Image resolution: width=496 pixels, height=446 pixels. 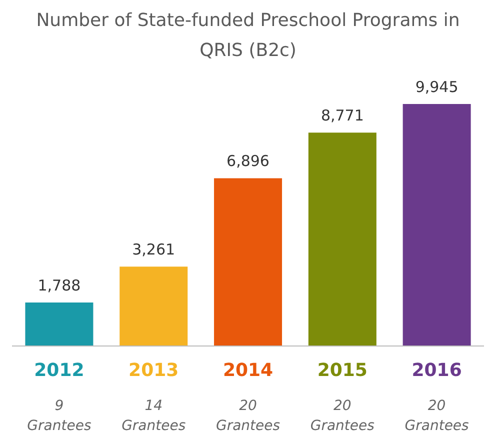 What do you see at coordinates (248, 161) in the screenshot?
I see `data-label: 6,896` at bounding box center [248, 161].